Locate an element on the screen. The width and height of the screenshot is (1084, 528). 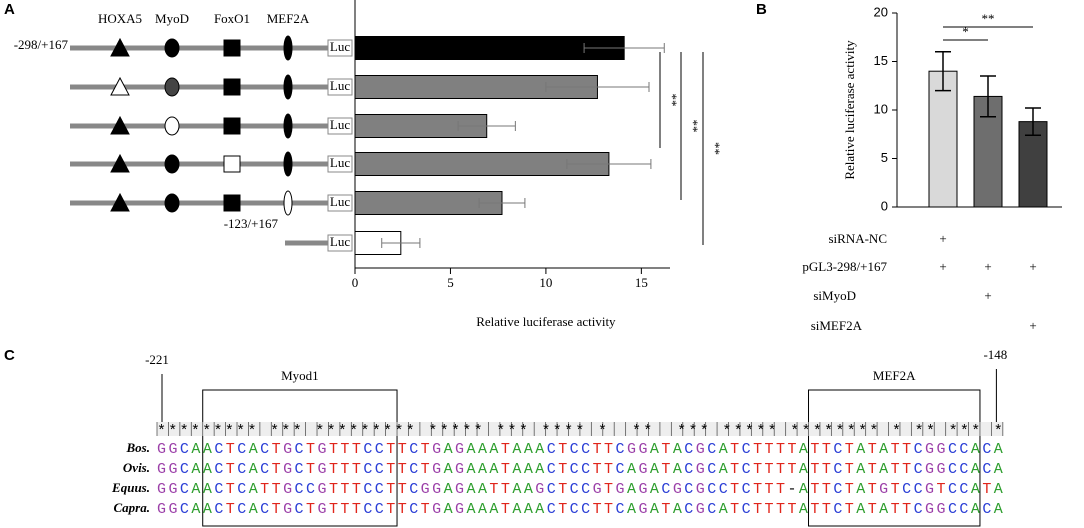
y-tick-label: 10 is located at coordinates (881, 108).